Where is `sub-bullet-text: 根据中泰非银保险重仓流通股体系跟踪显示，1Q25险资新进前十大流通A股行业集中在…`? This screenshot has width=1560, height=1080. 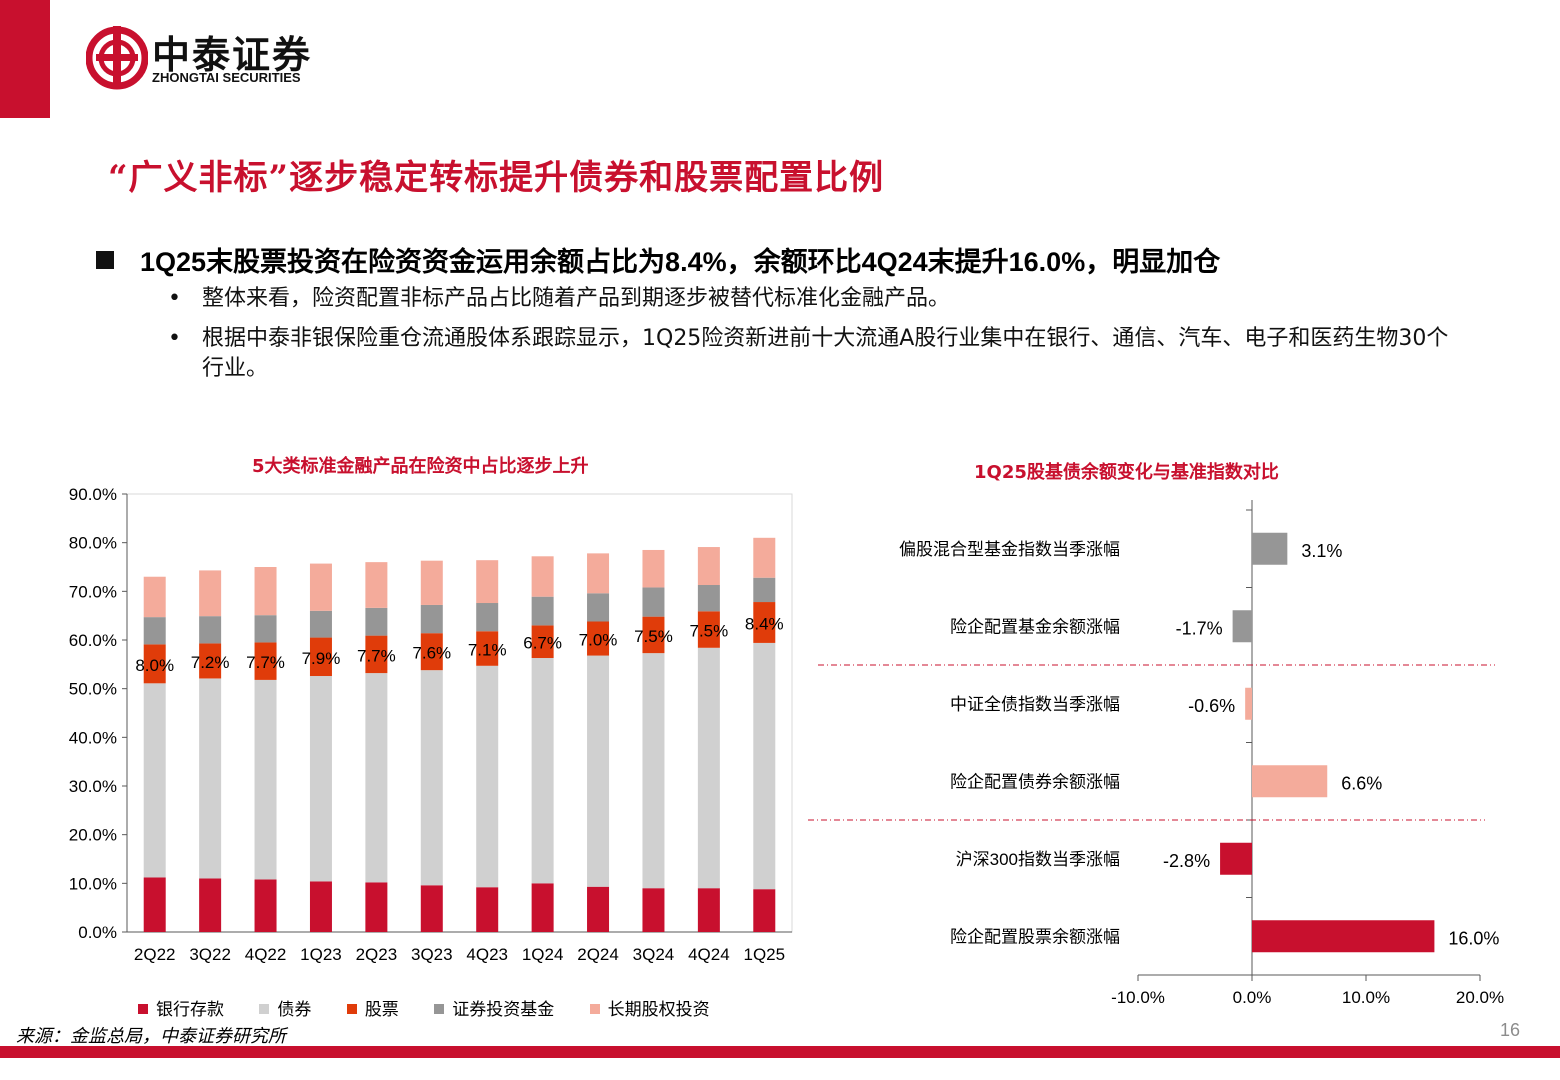 sub-bullet-text: 根据中泰非银保险重仓流通股体系跟踪显示，1Q25险资新进前十大流通A股行业集中在… is located at coordinates (825, 353).